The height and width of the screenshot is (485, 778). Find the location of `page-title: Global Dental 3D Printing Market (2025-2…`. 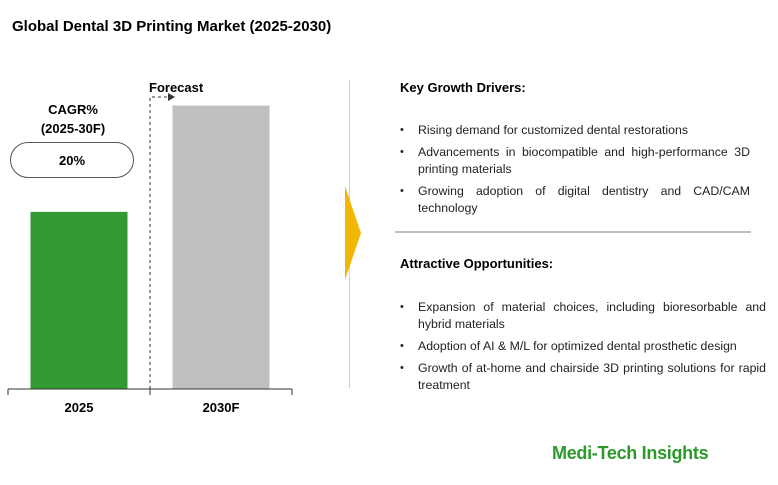

page-title: Global Dental 3D Printing Market (2025-2… is located at coordinates (172, 26).